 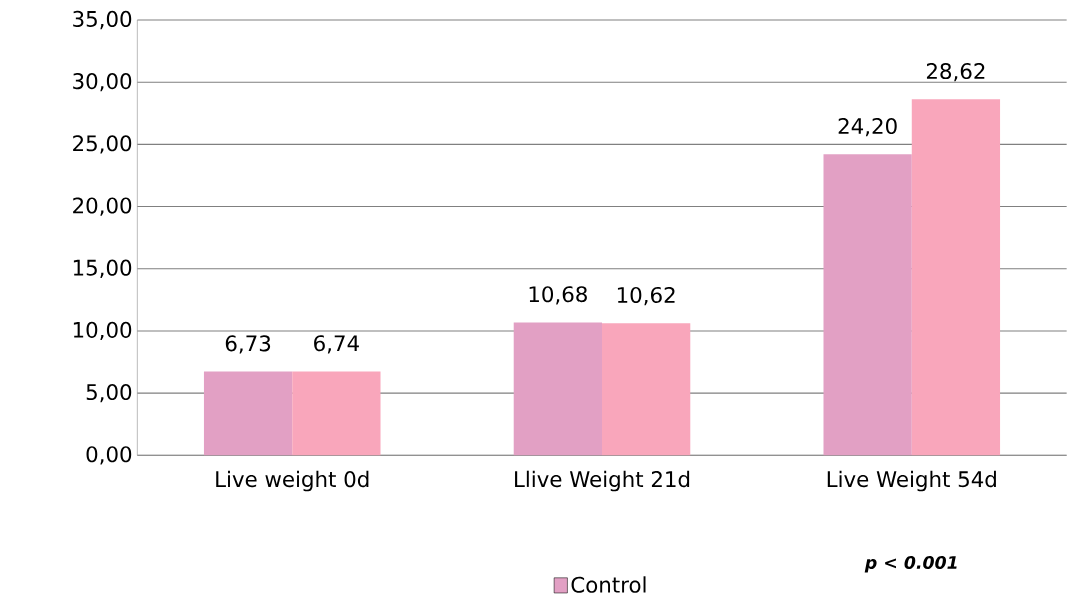 What do you see at coordinates (109, 393) in the screenshot?
I see `y-tick-label: 5,00` at bounding box center [109, 393].